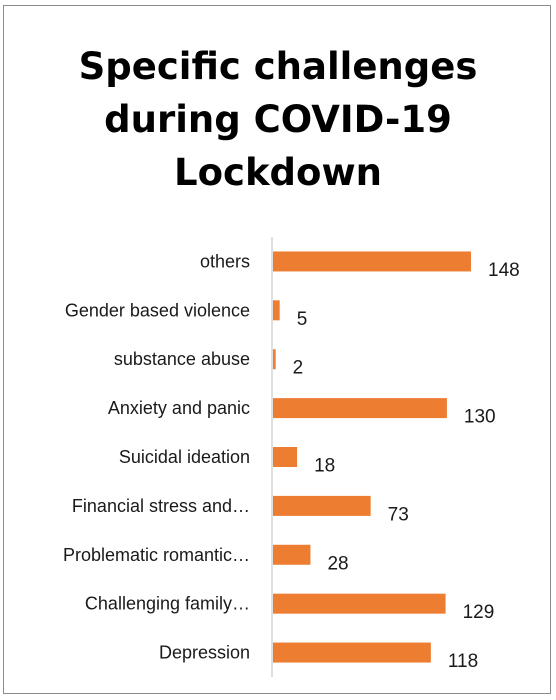 This screenshot has width=556, height=700. Describe the element at coordinates (204, 653) in the screenshot. I see `category-label: Depression` at that location.